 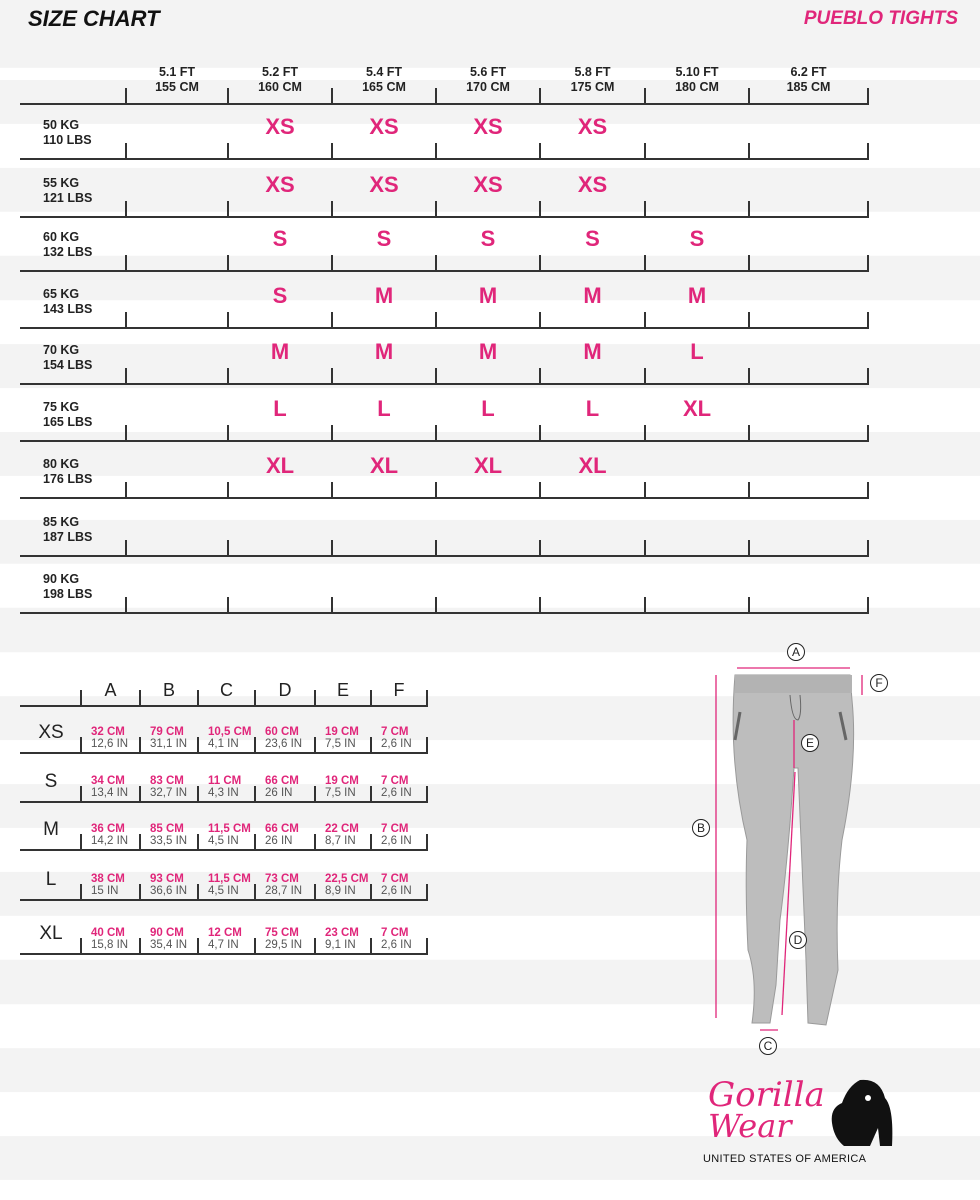 What do you see at coordinates (51, 732) in the screenshot?
I see `measurement-size-label: XS` at bounding box center [51, 732].